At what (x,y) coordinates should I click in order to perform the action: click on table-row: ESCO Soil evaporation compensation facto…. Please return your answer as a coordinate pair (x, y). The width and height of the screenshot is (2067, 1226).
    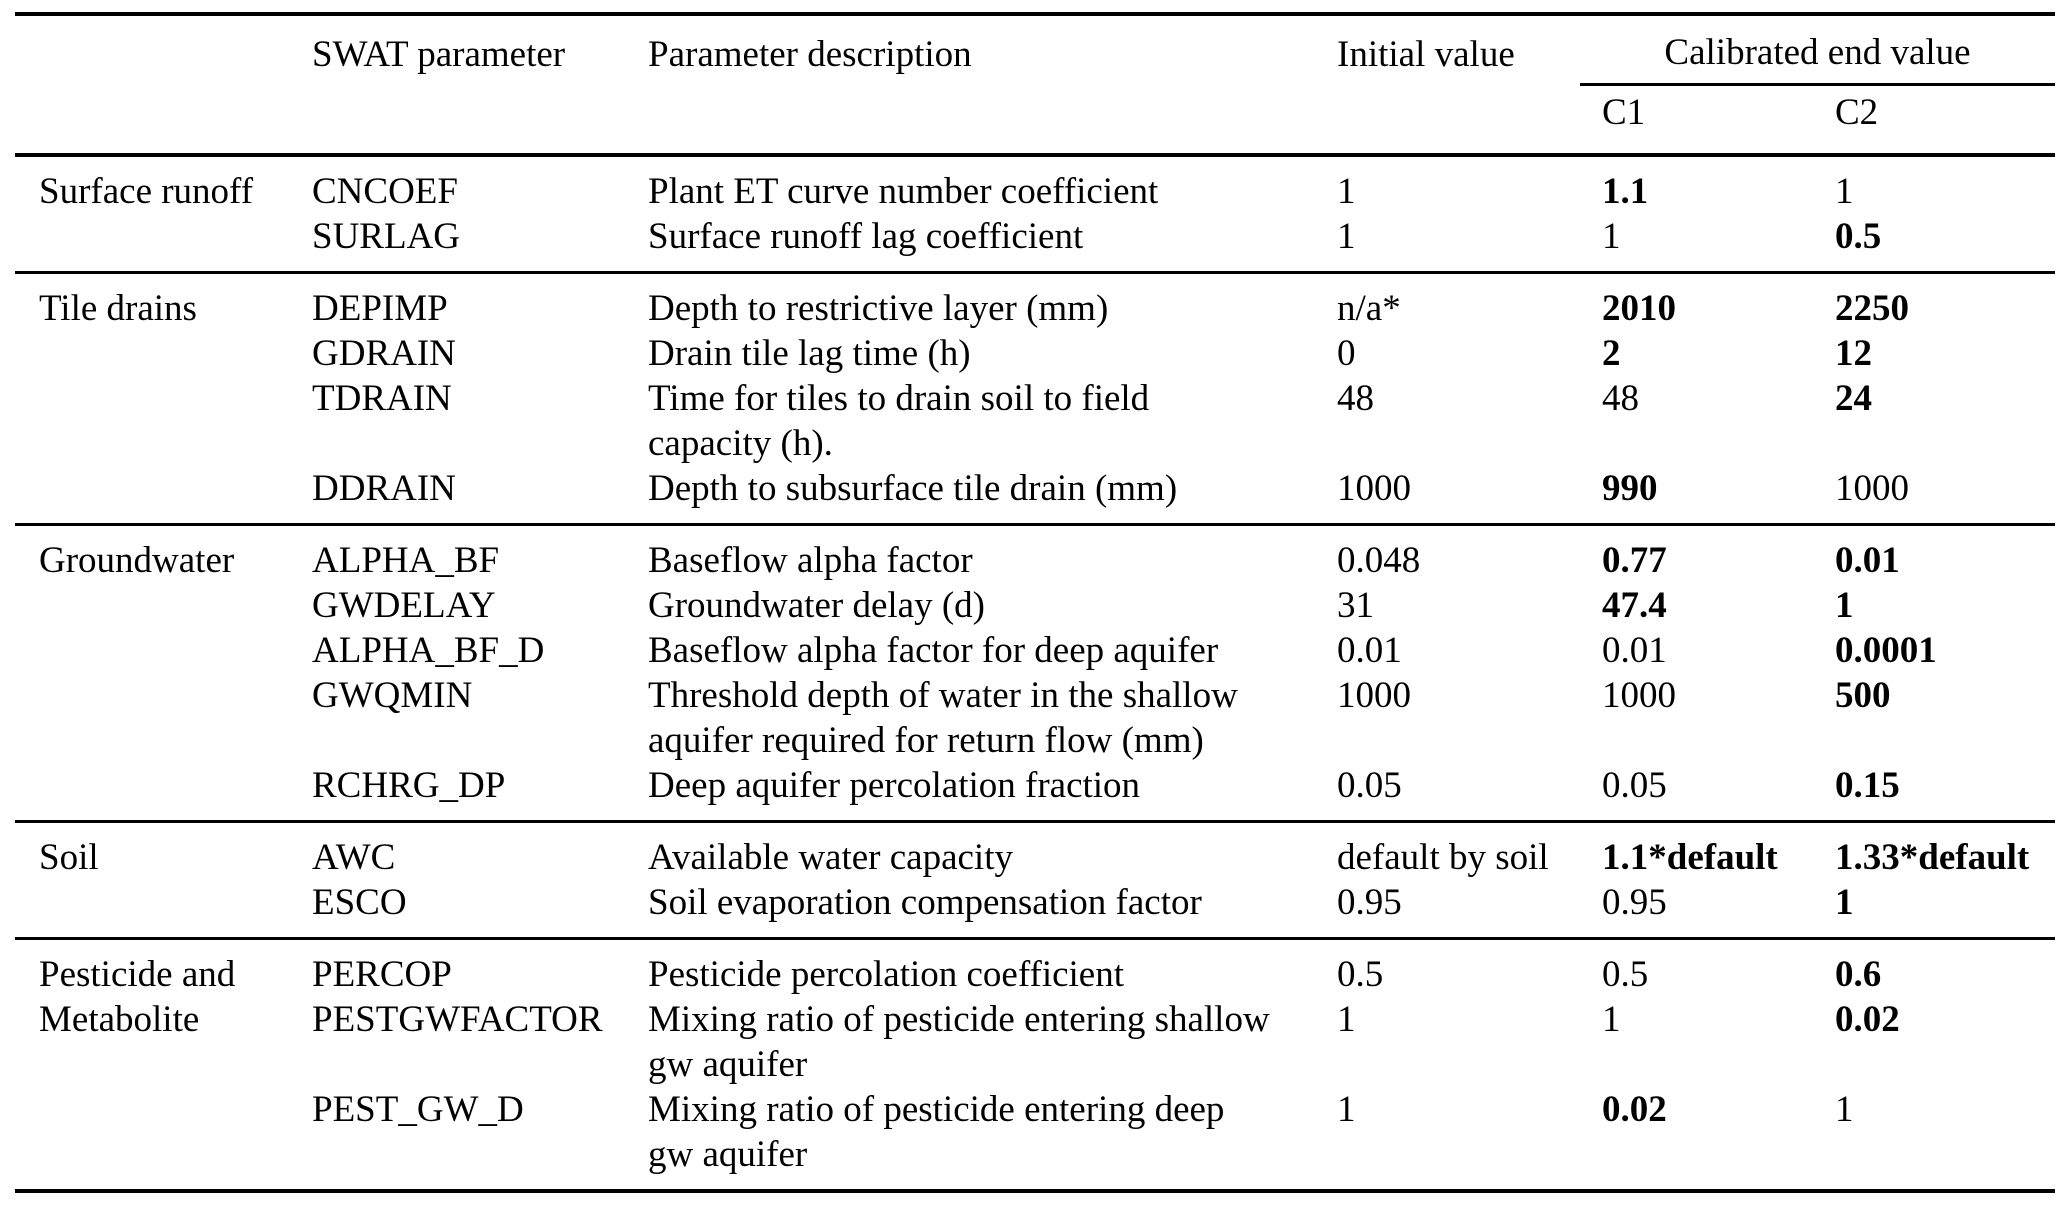
    Looking at the image, I should click on (1035, 909).